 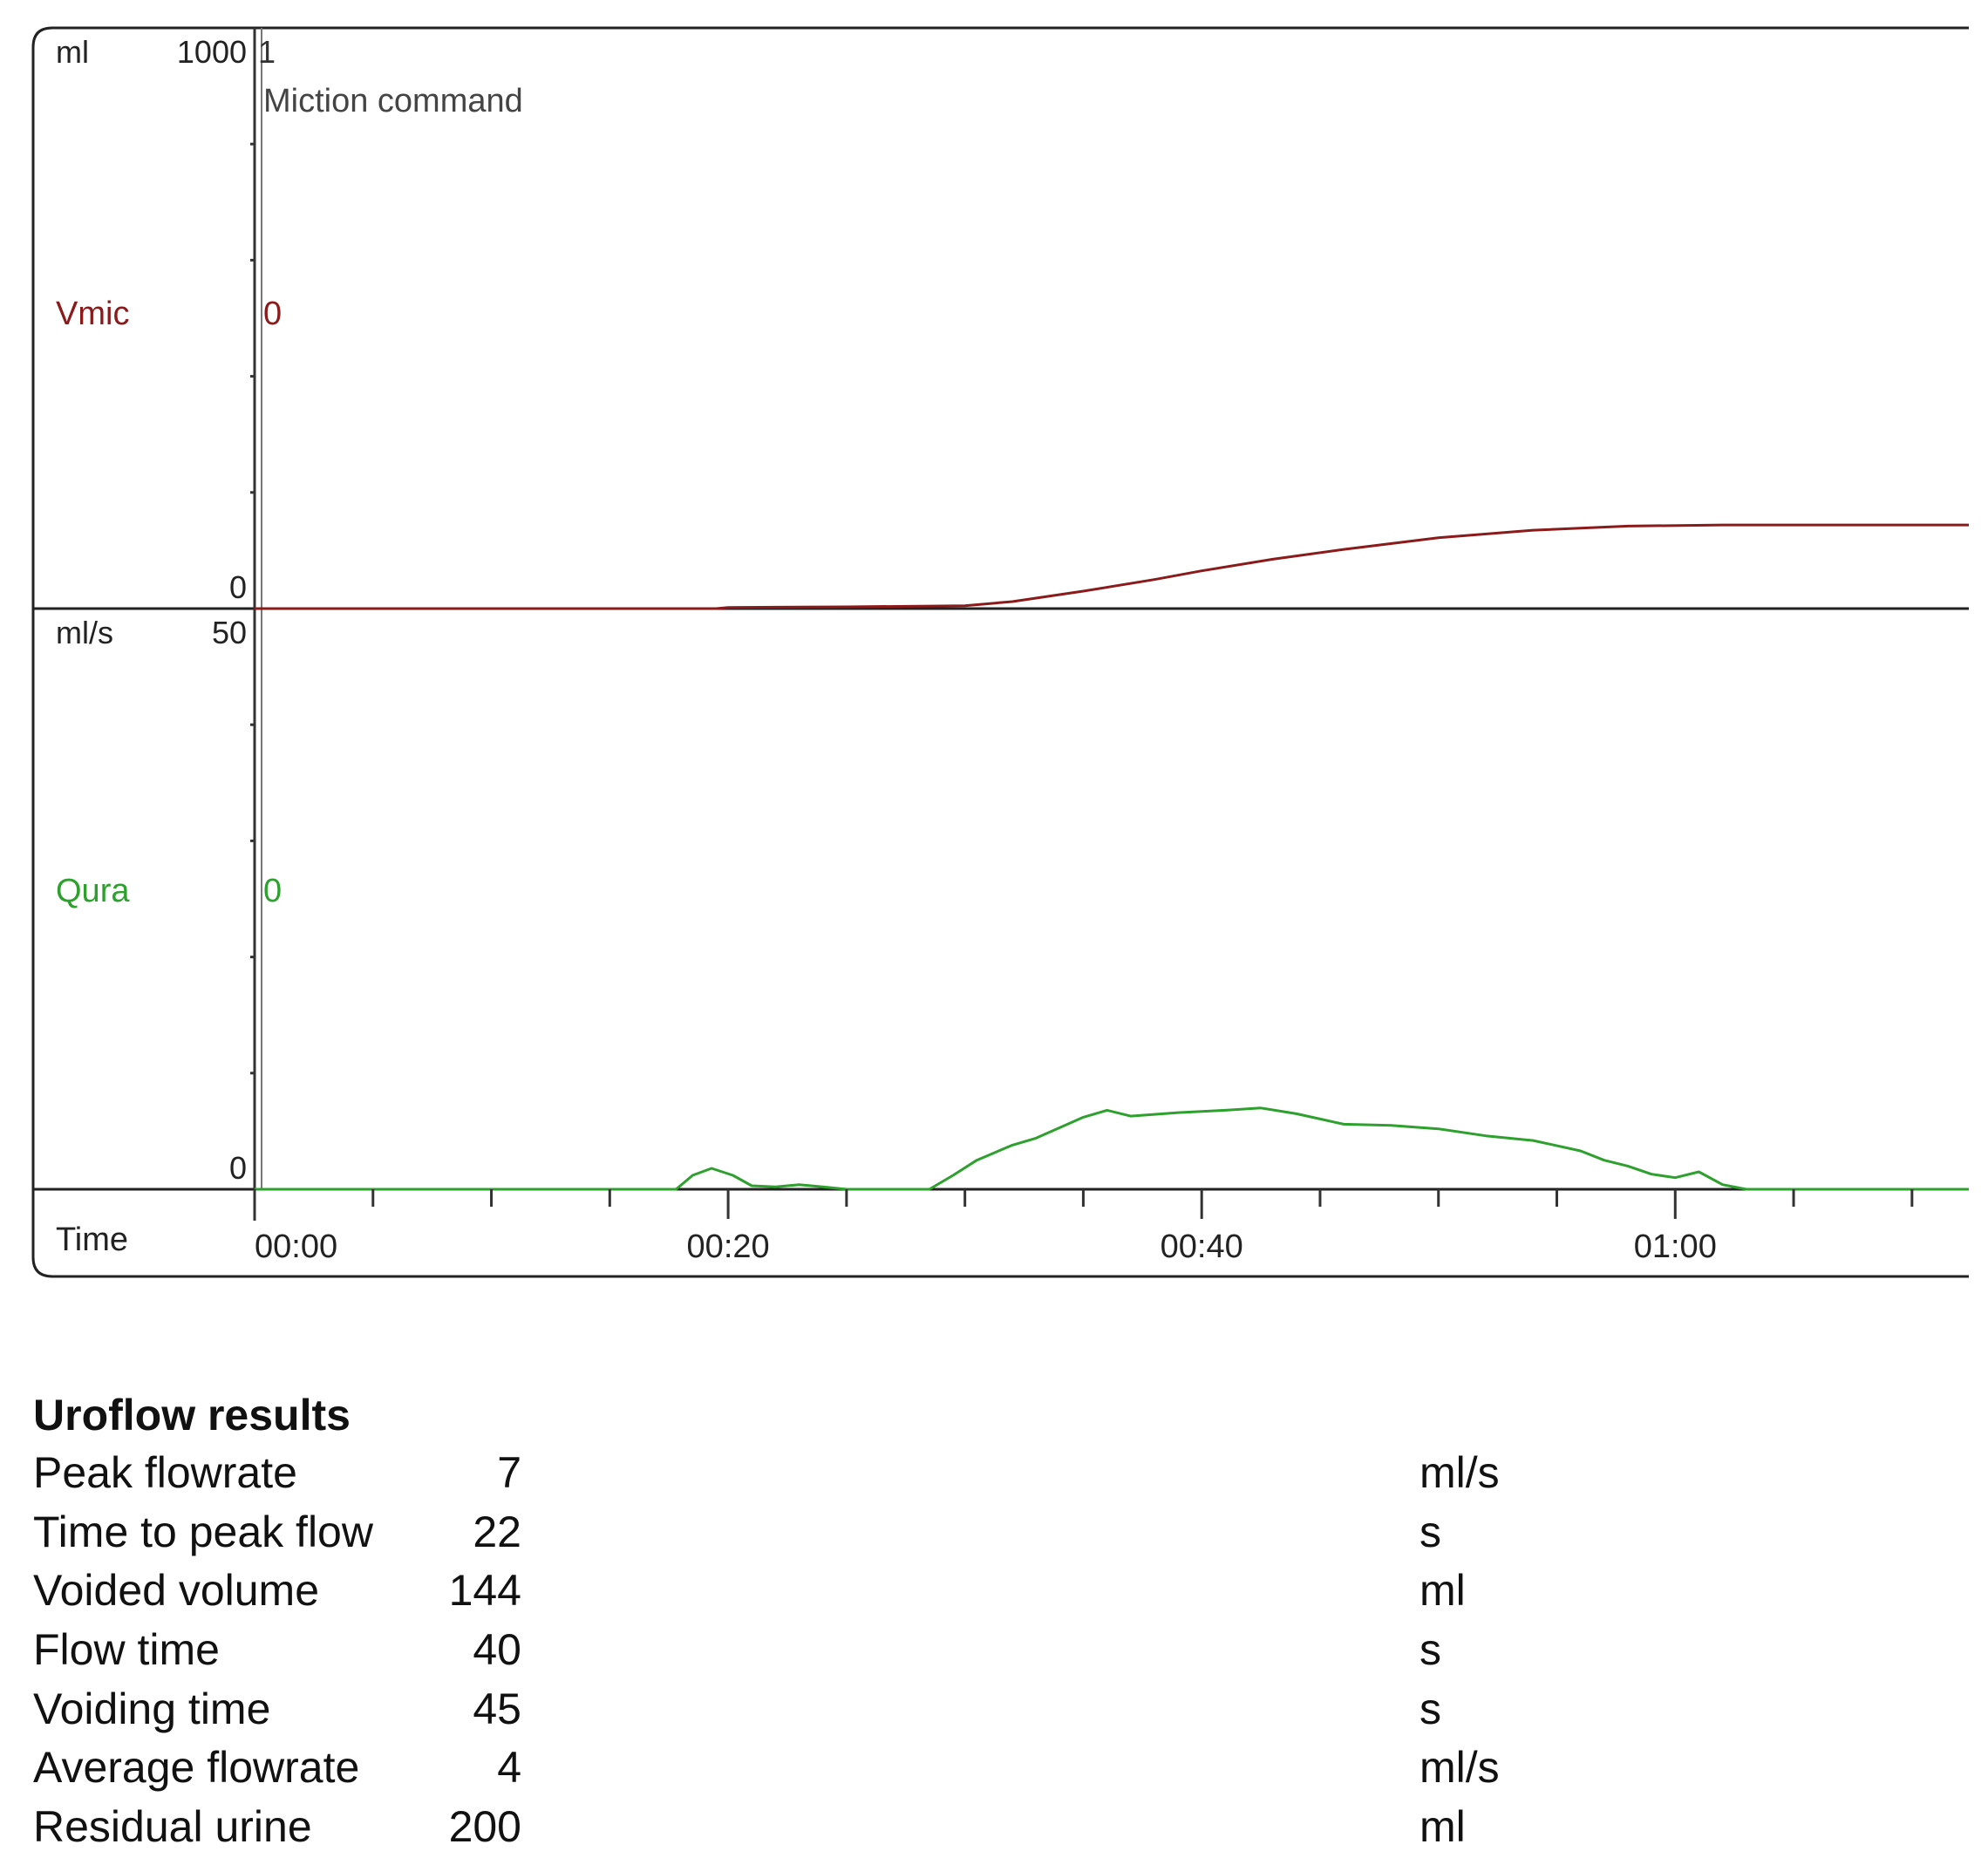 What do you see at coordinates (127, 1650) in the screenshot?
I see `result-label: Flow time` at bounding box center [127, 1650].